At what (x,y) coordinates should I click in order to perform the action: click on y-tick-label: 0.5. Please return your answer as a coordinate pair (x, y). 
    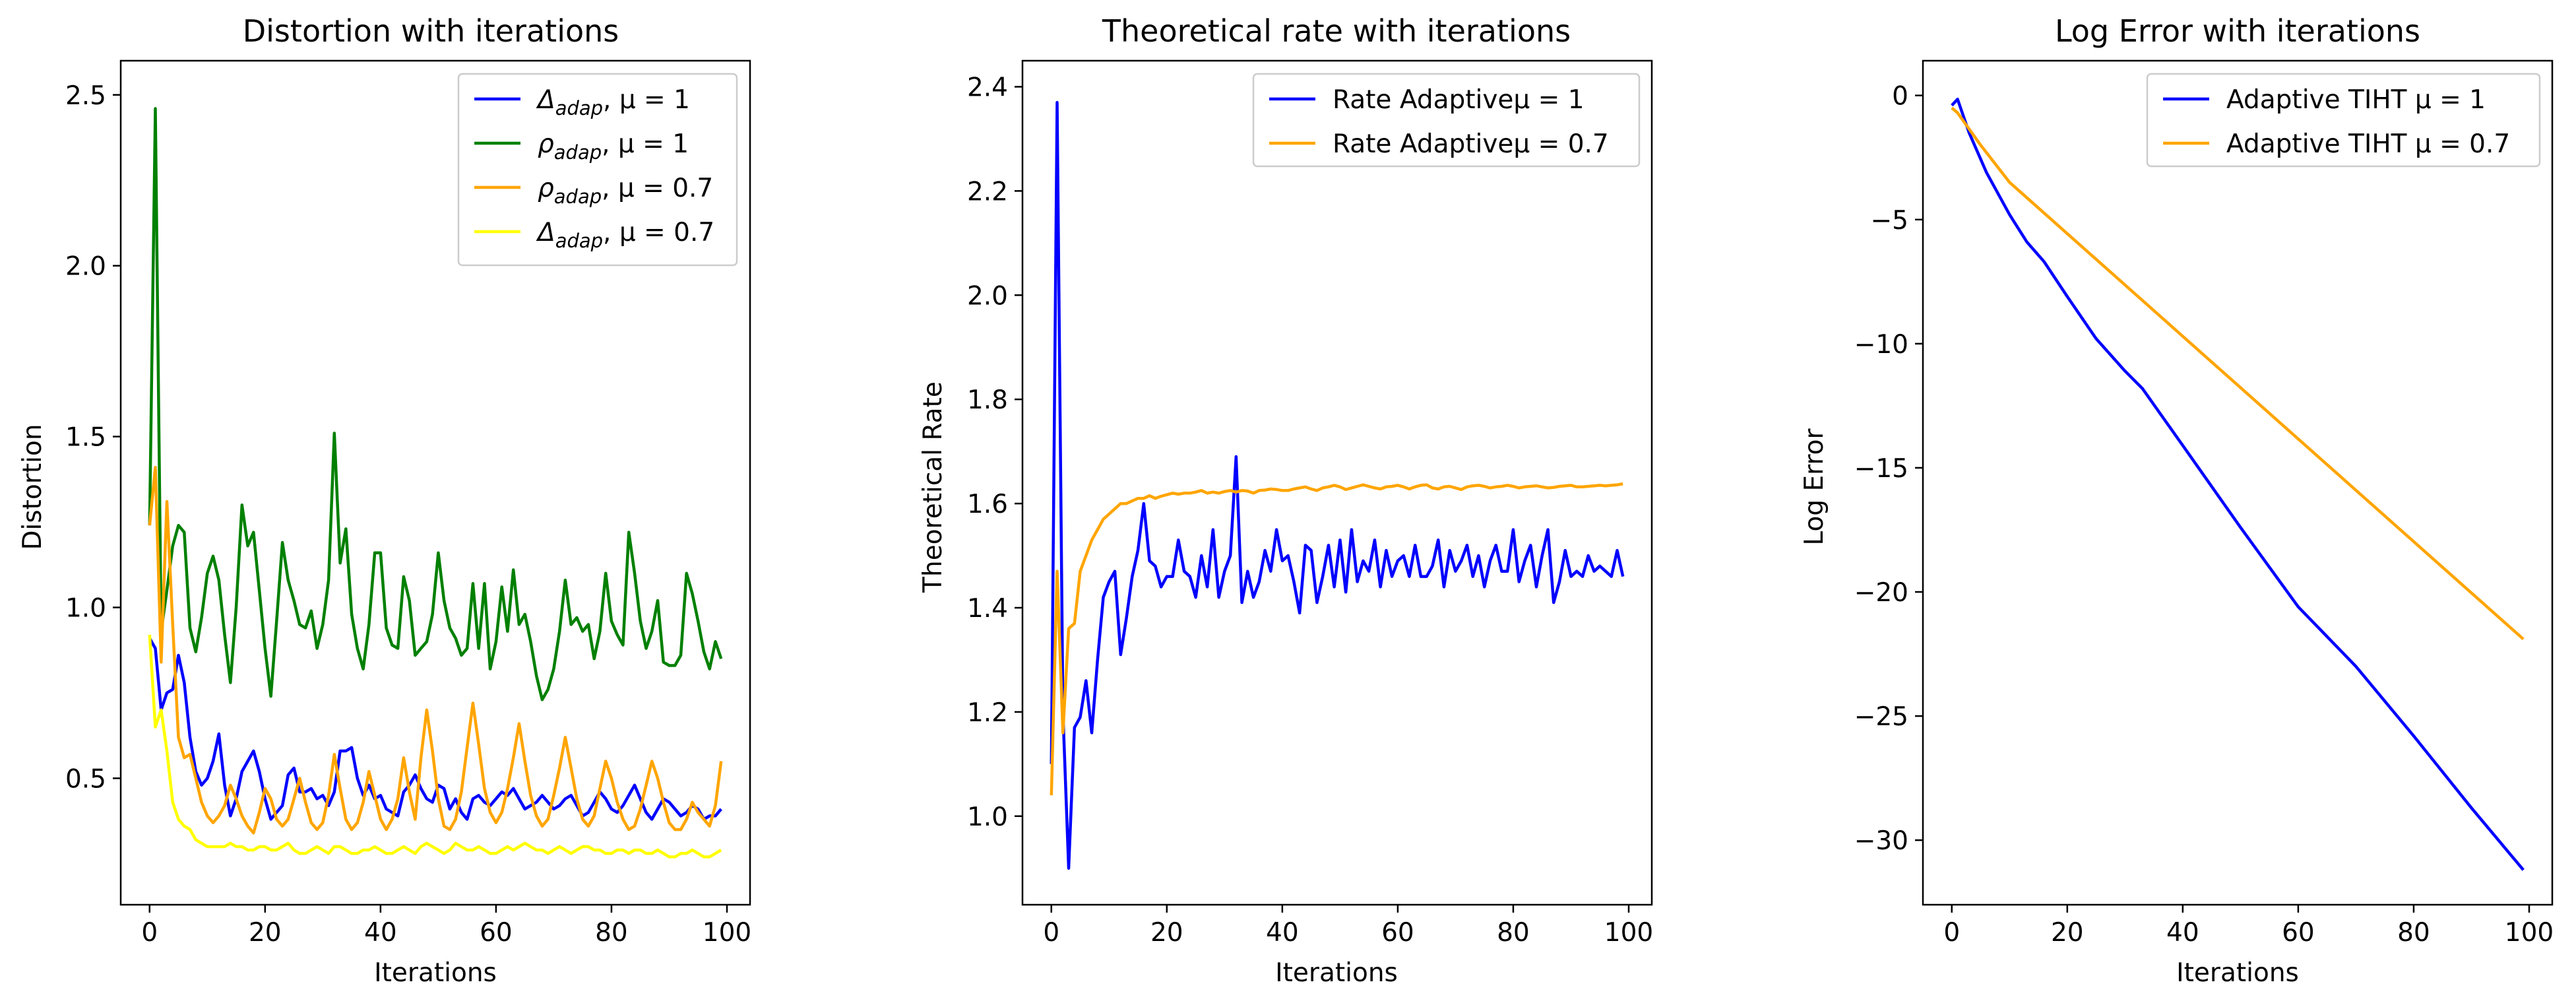
    Looking at the image, I should click on (85, 779).